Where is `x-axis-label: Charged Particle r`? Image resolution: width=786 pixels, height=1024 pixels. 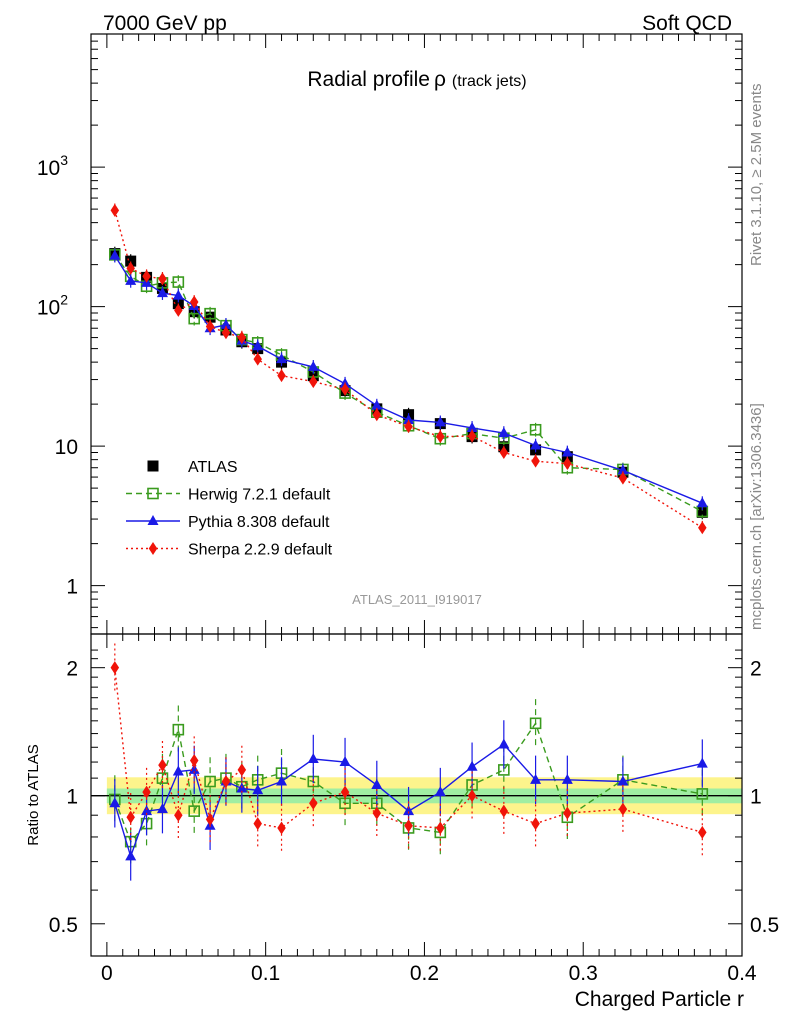
x-axis-label: Charged Particle r is located at coordinates (659, 999).